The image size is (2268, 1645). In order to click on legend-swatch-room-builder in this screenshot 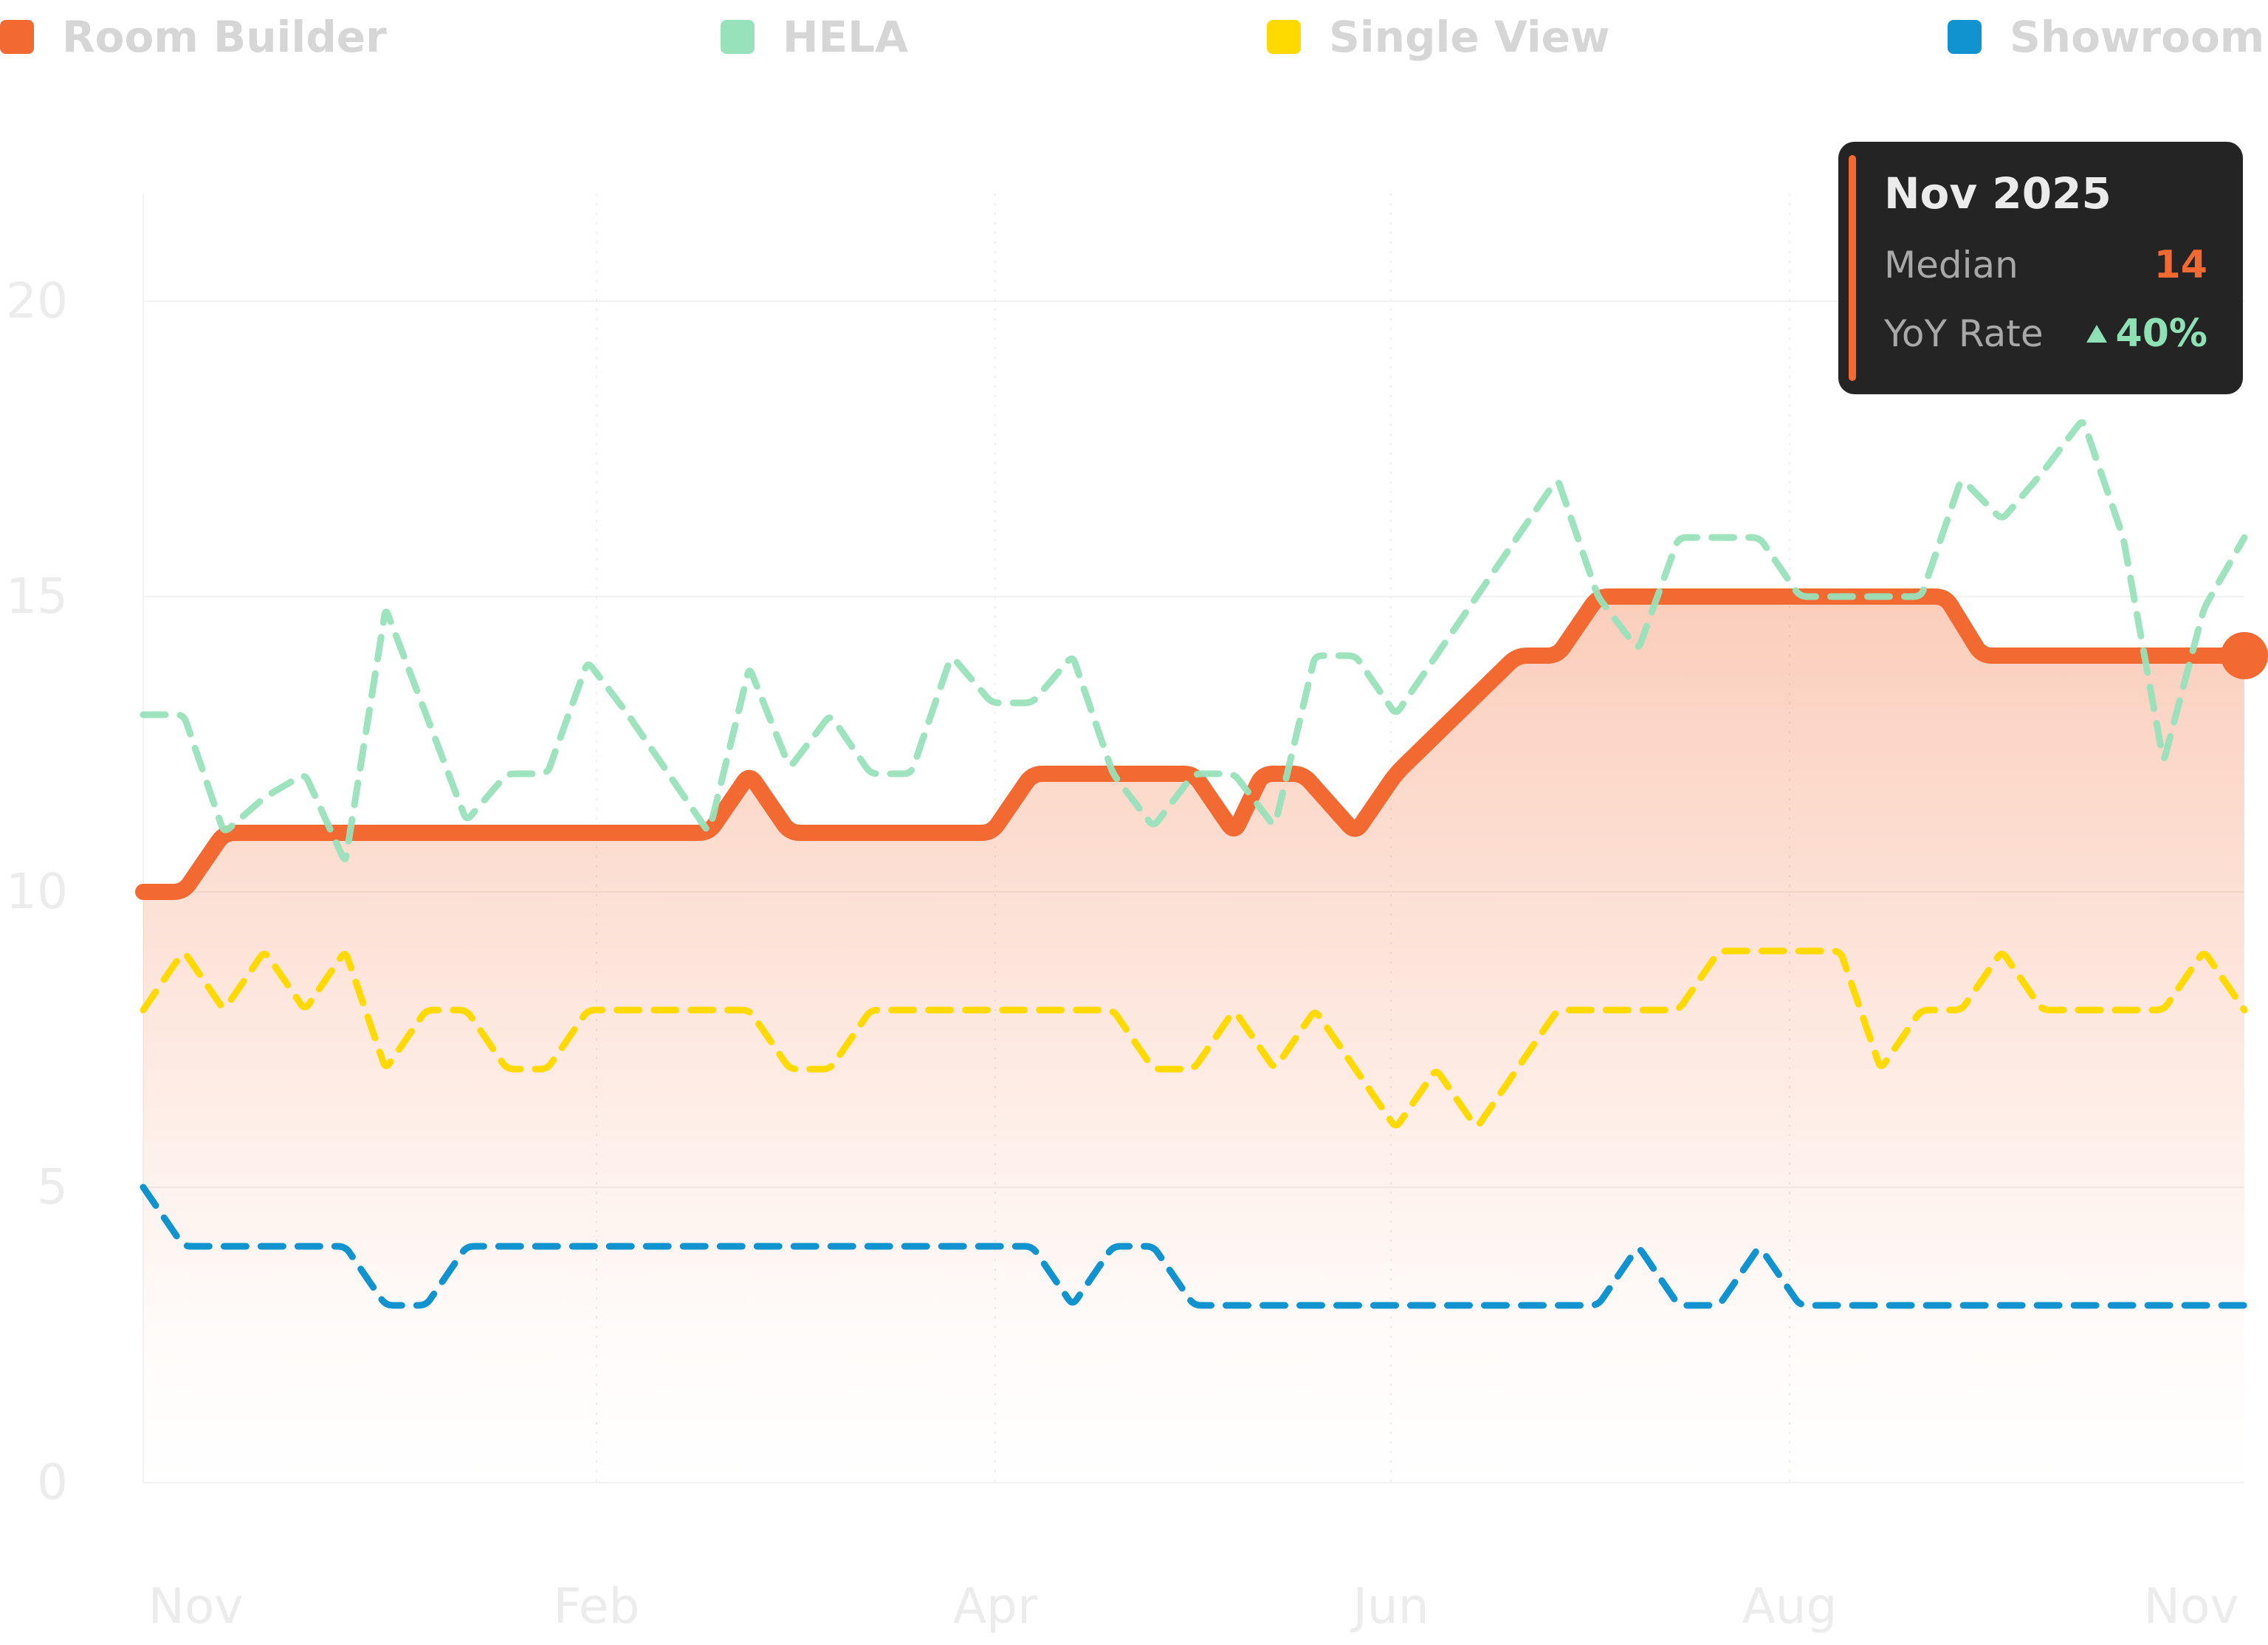, I will do `click(17, 37)`.